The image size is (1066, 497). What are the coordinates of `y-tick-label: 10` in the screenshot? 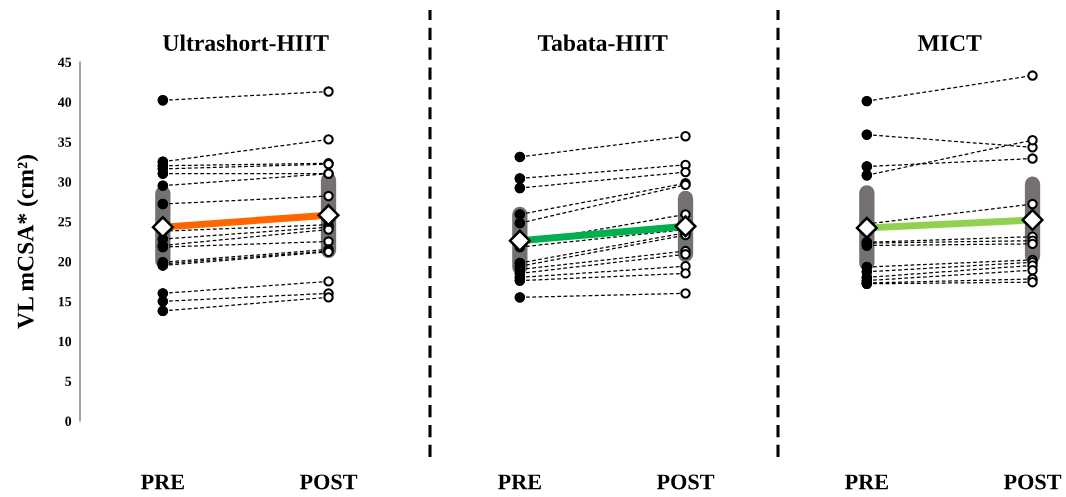 It's located at (65, 341).